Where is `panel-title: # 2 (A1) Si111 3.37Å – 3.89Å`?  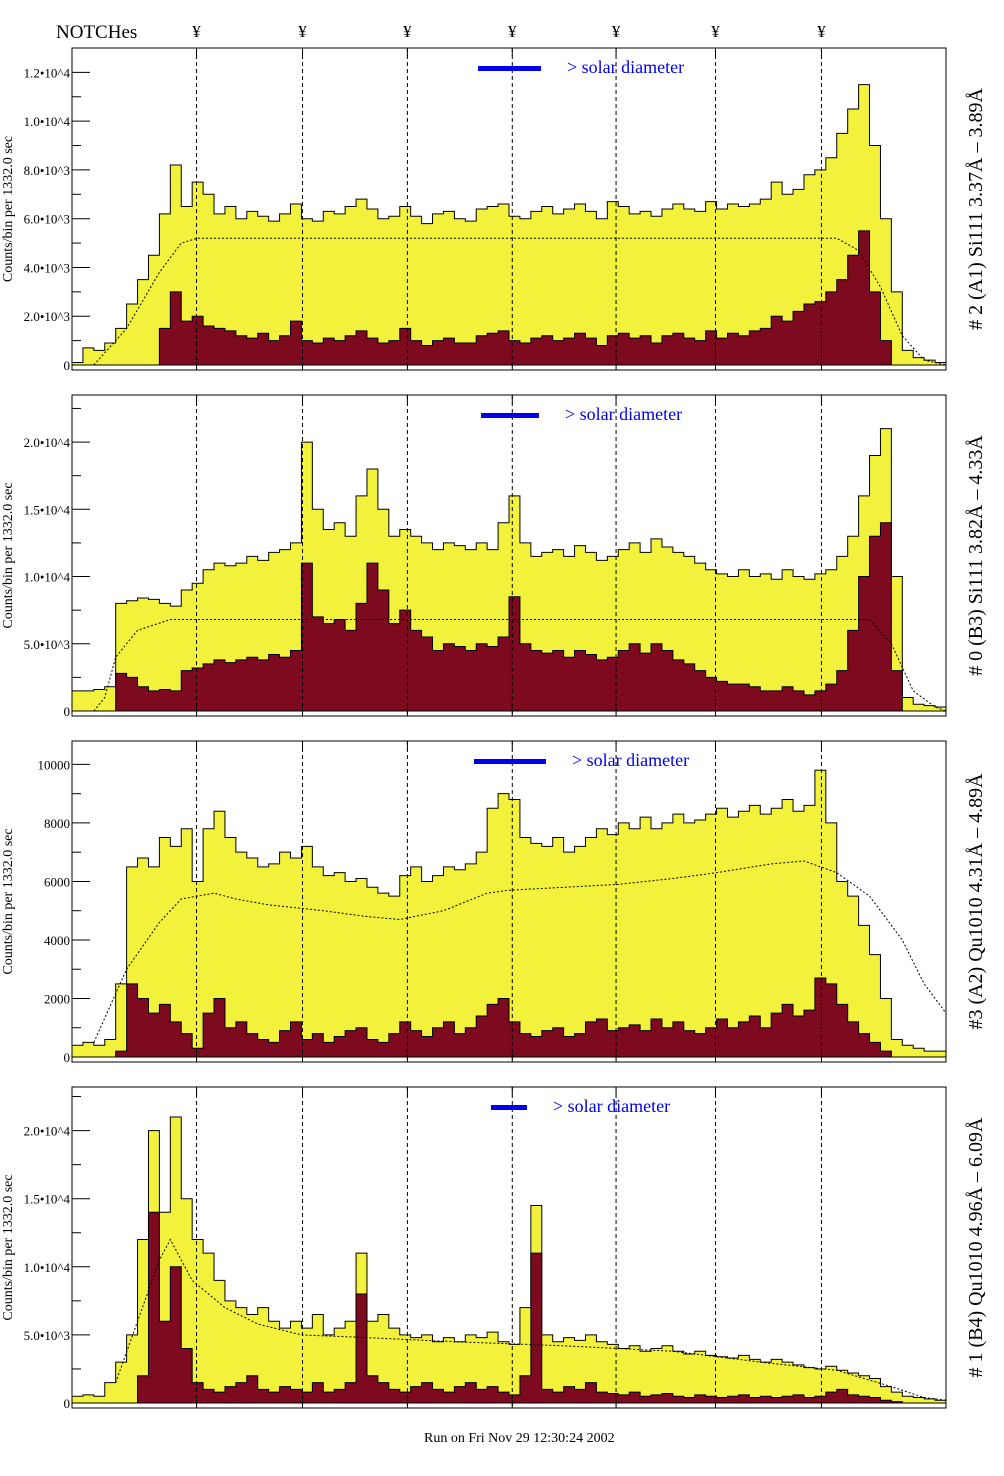 panel-title: # 2 (A1) Si111 3.37Å – 3.89Å is located at coordinates (976, 209).